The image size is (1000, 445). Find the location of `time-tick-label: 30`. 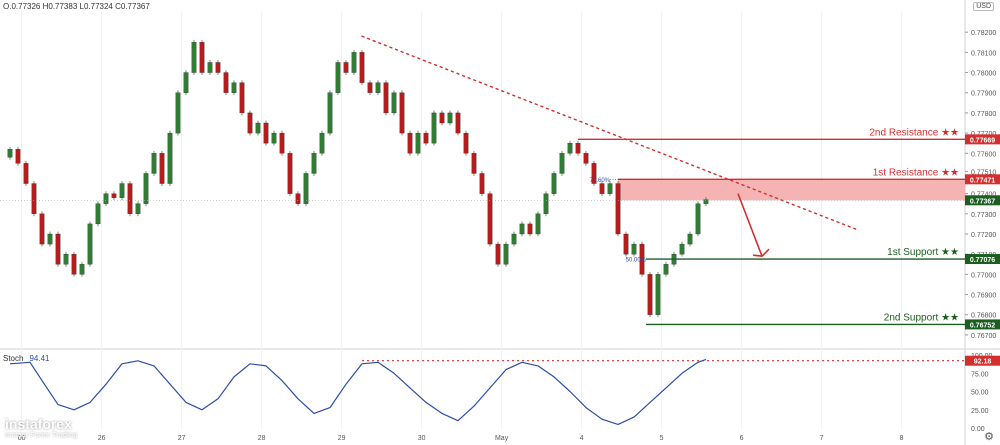

time-tick-label: 30 is located at coordinates (422, 438).